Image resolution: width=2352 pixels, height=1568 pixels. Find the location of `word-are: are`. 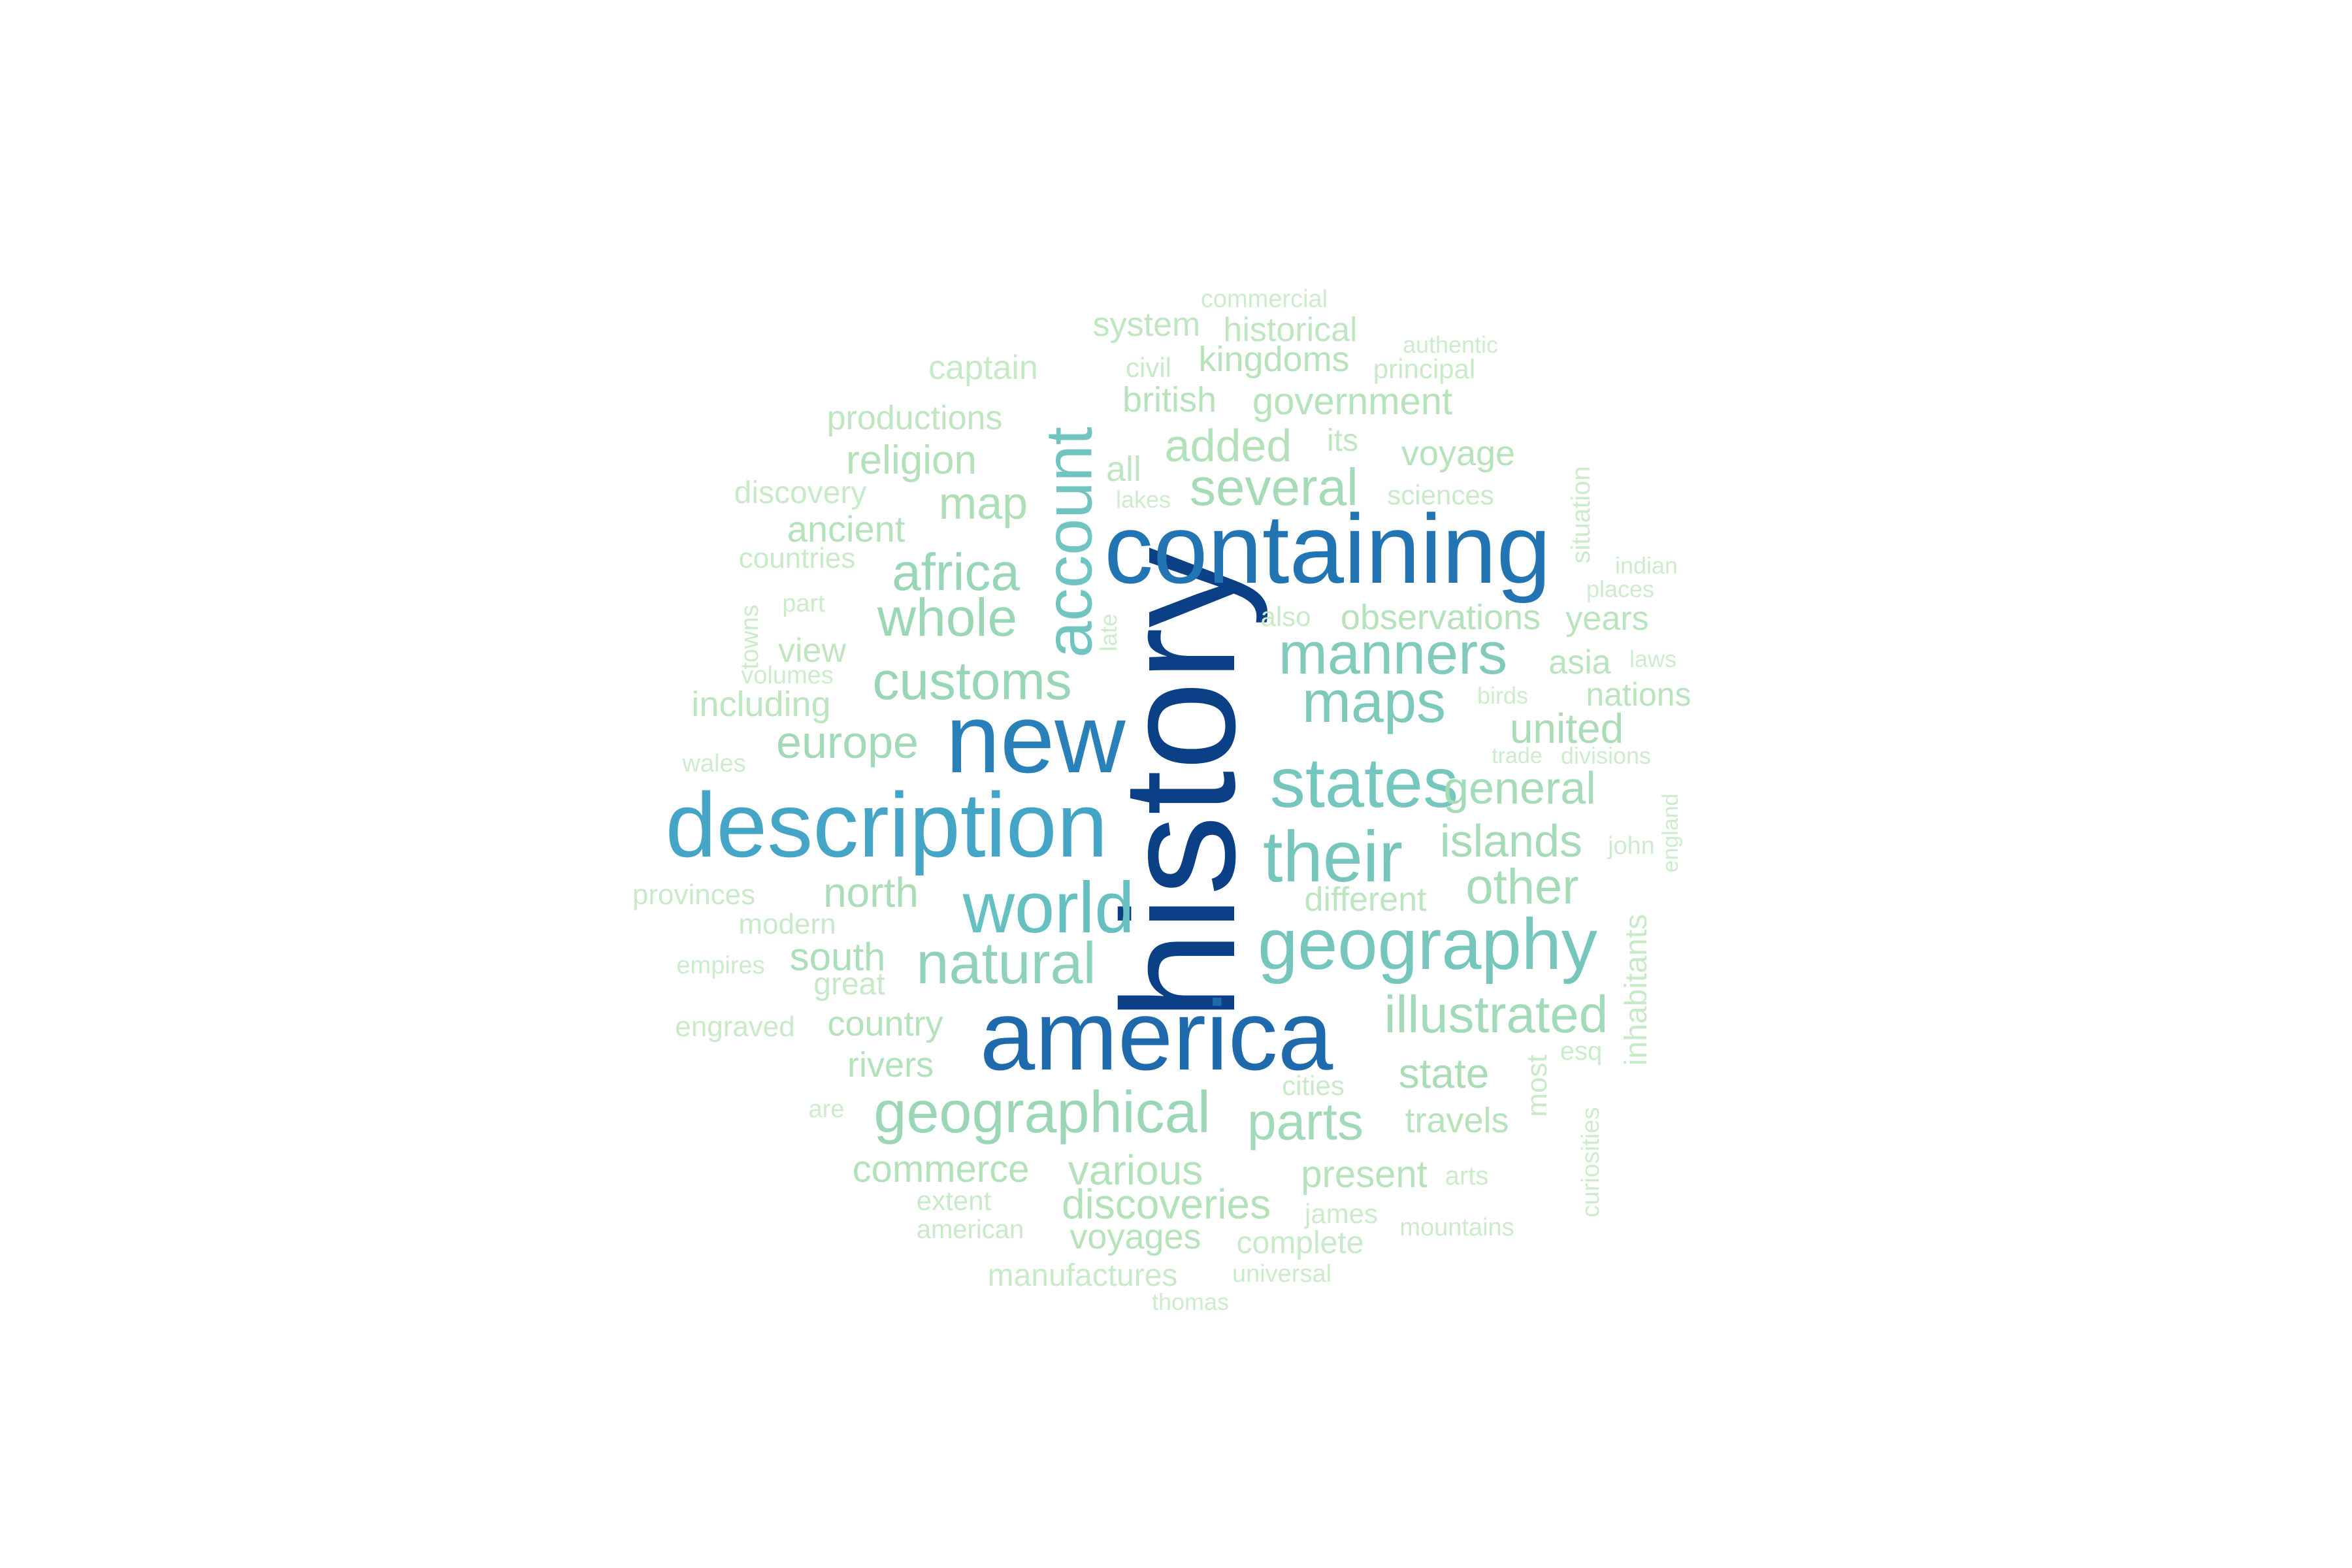

word-are: are is located at coordinates (826, 1109).